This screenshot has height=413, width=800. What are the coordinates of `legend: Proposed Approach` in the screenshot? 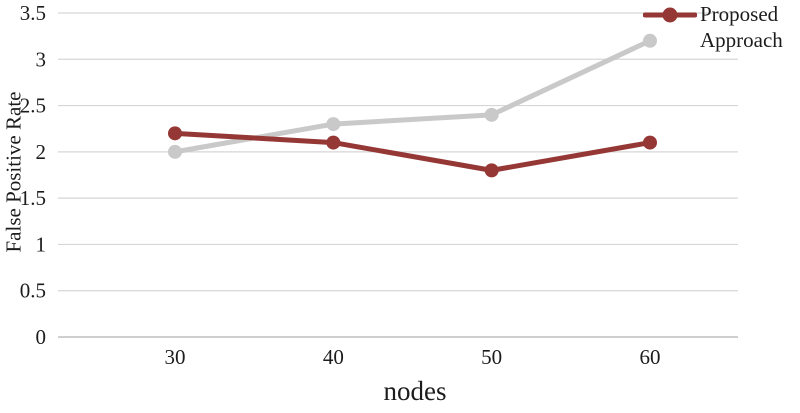 It's located at (718, 27).